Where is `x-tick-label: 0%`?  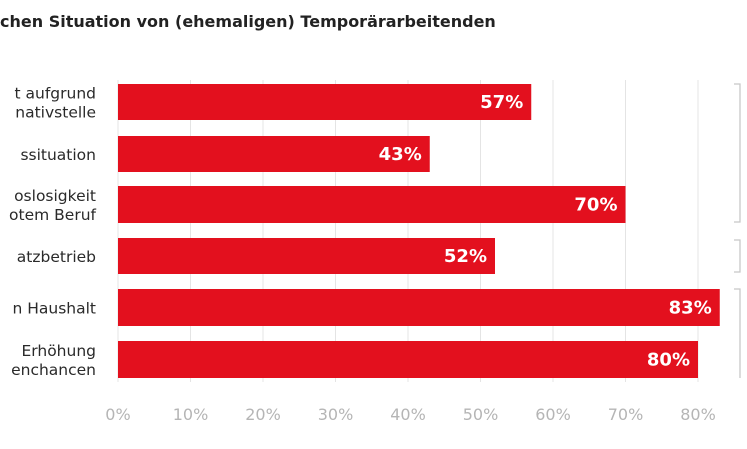
x-tick-label: 0% is located at coordinates (117, 414).